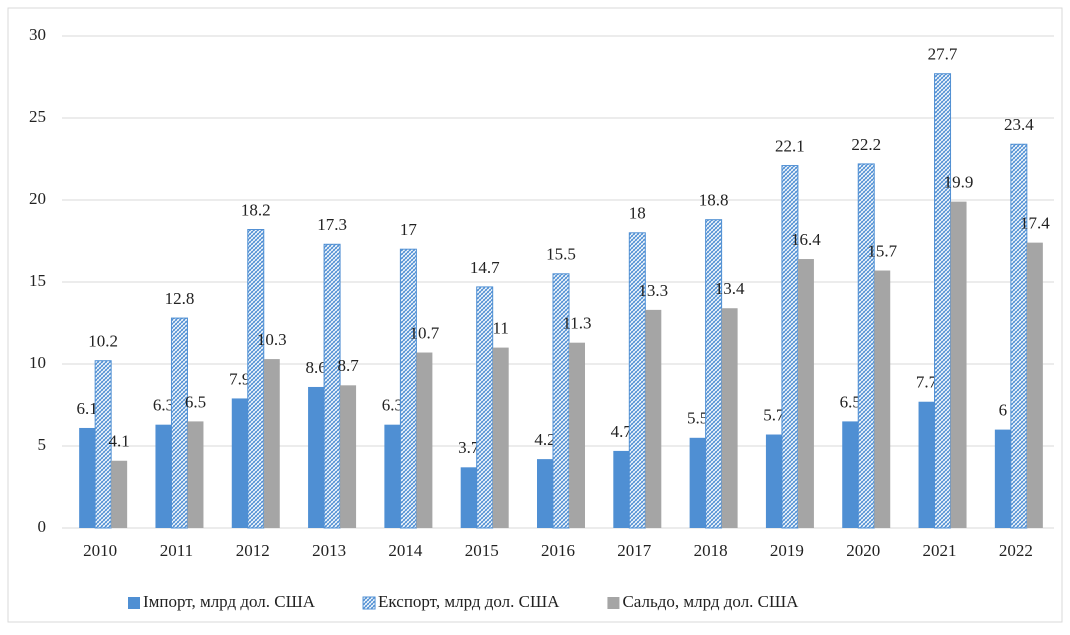 Image resolution: width=1070 pixels, height=635 pixels. What do you see at coordinates (239, 378) in the screenshot?
I see `data-label: 7.9` at bounding box center [239, 378].